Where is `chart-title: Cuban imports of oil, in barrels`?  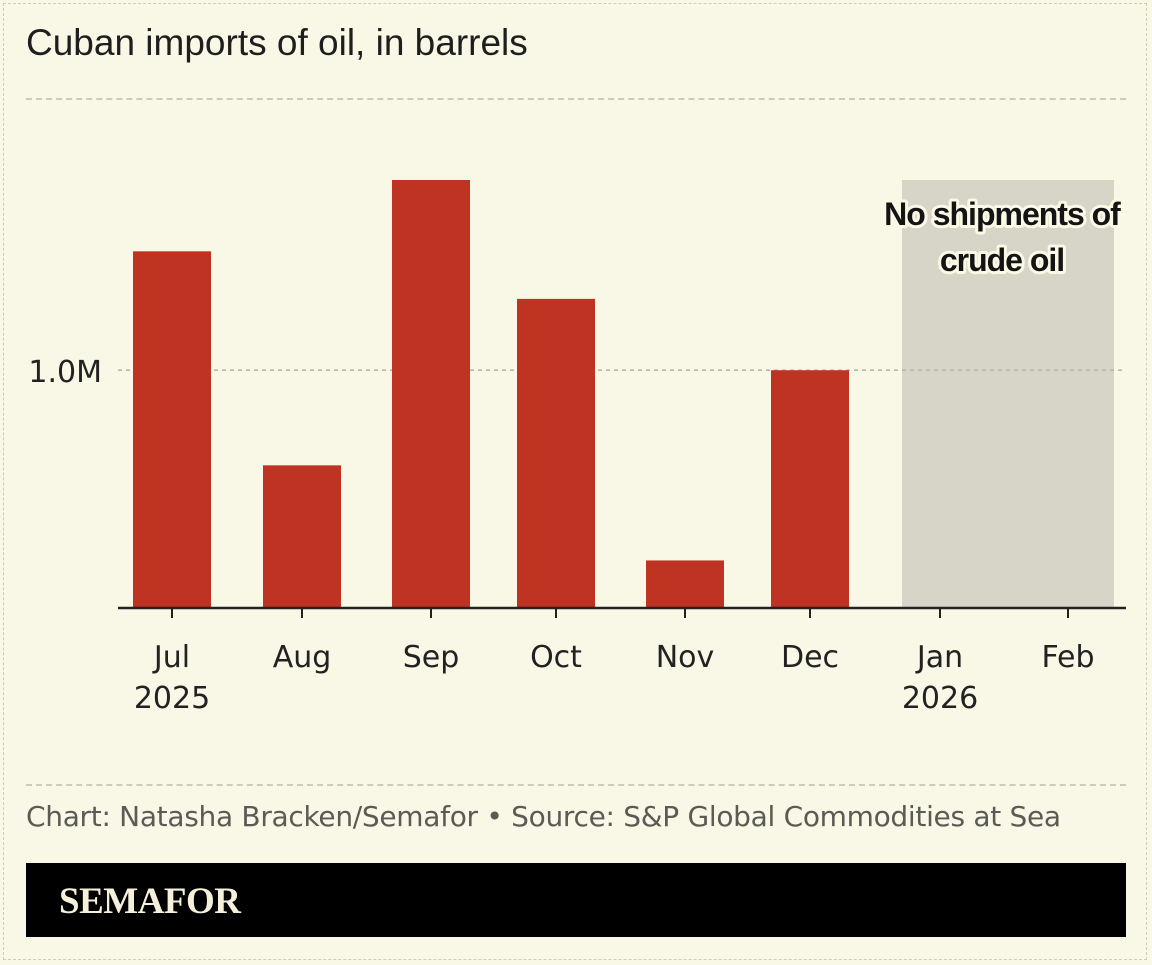
chart-title: Cuban imports of oil, in barrels is located at coordinates (277, 42).